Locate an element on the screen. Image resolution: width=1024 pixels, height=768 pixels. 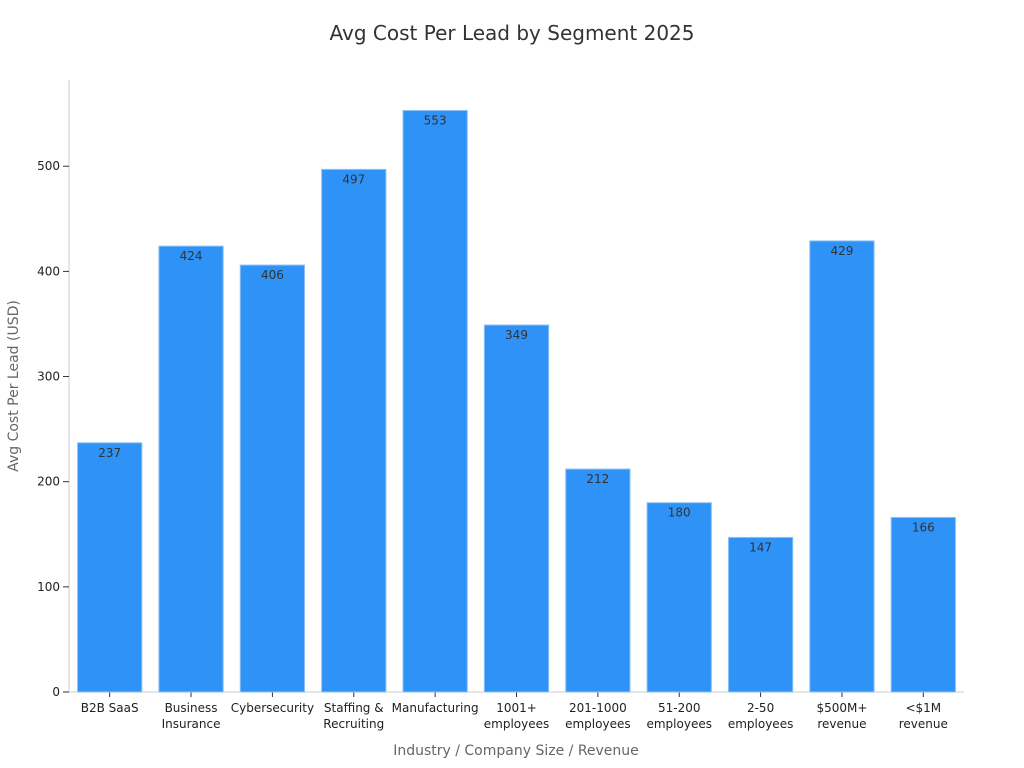
data-label: 180 is located at coordinates (679, 513).